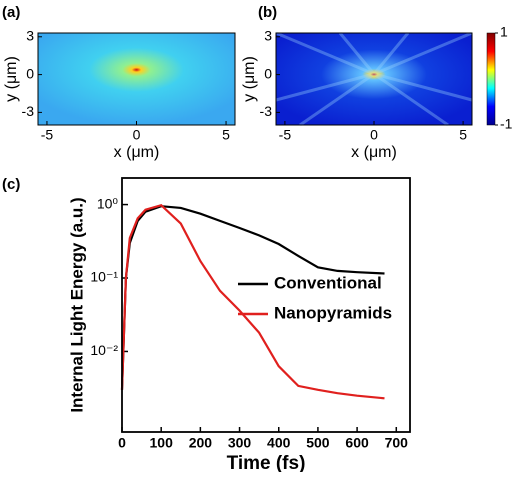 This screenshot has width=520, height=477. Describe the element at coordinates (506, 124) in the screenshot. I see `colorbar-tick-label: -1` at that location.